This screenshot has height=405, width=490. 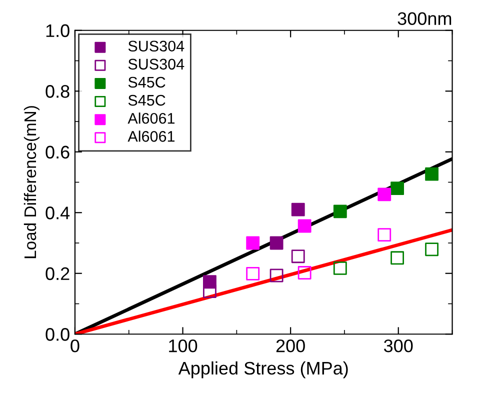 What do you see at coordinates (58, 273) in the screenshot?
I see `y-tick-label: 0.2` at bounding box center [58, 273].